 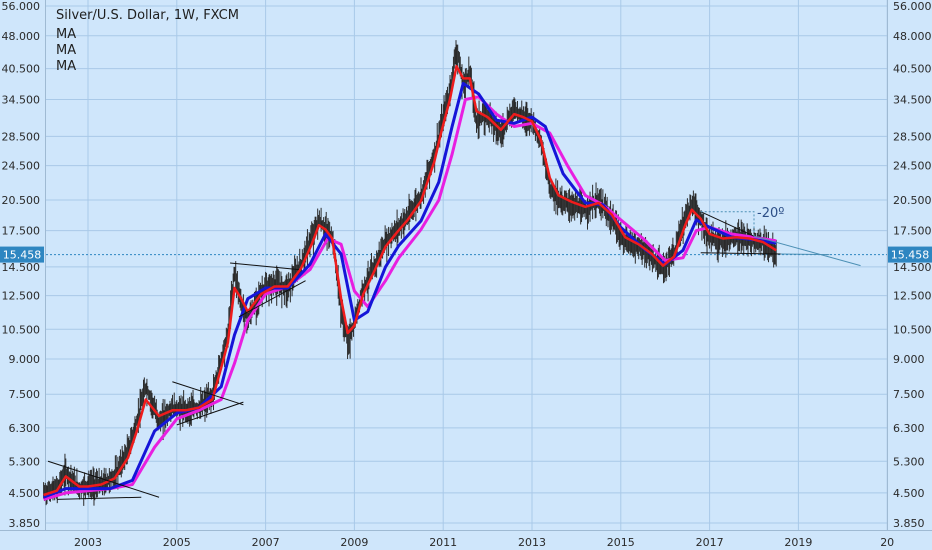 What do you see at coordinates (912, 36) in the screenshot?
I see `y-tick-right: 48.000` at bounding box center [912, 36].